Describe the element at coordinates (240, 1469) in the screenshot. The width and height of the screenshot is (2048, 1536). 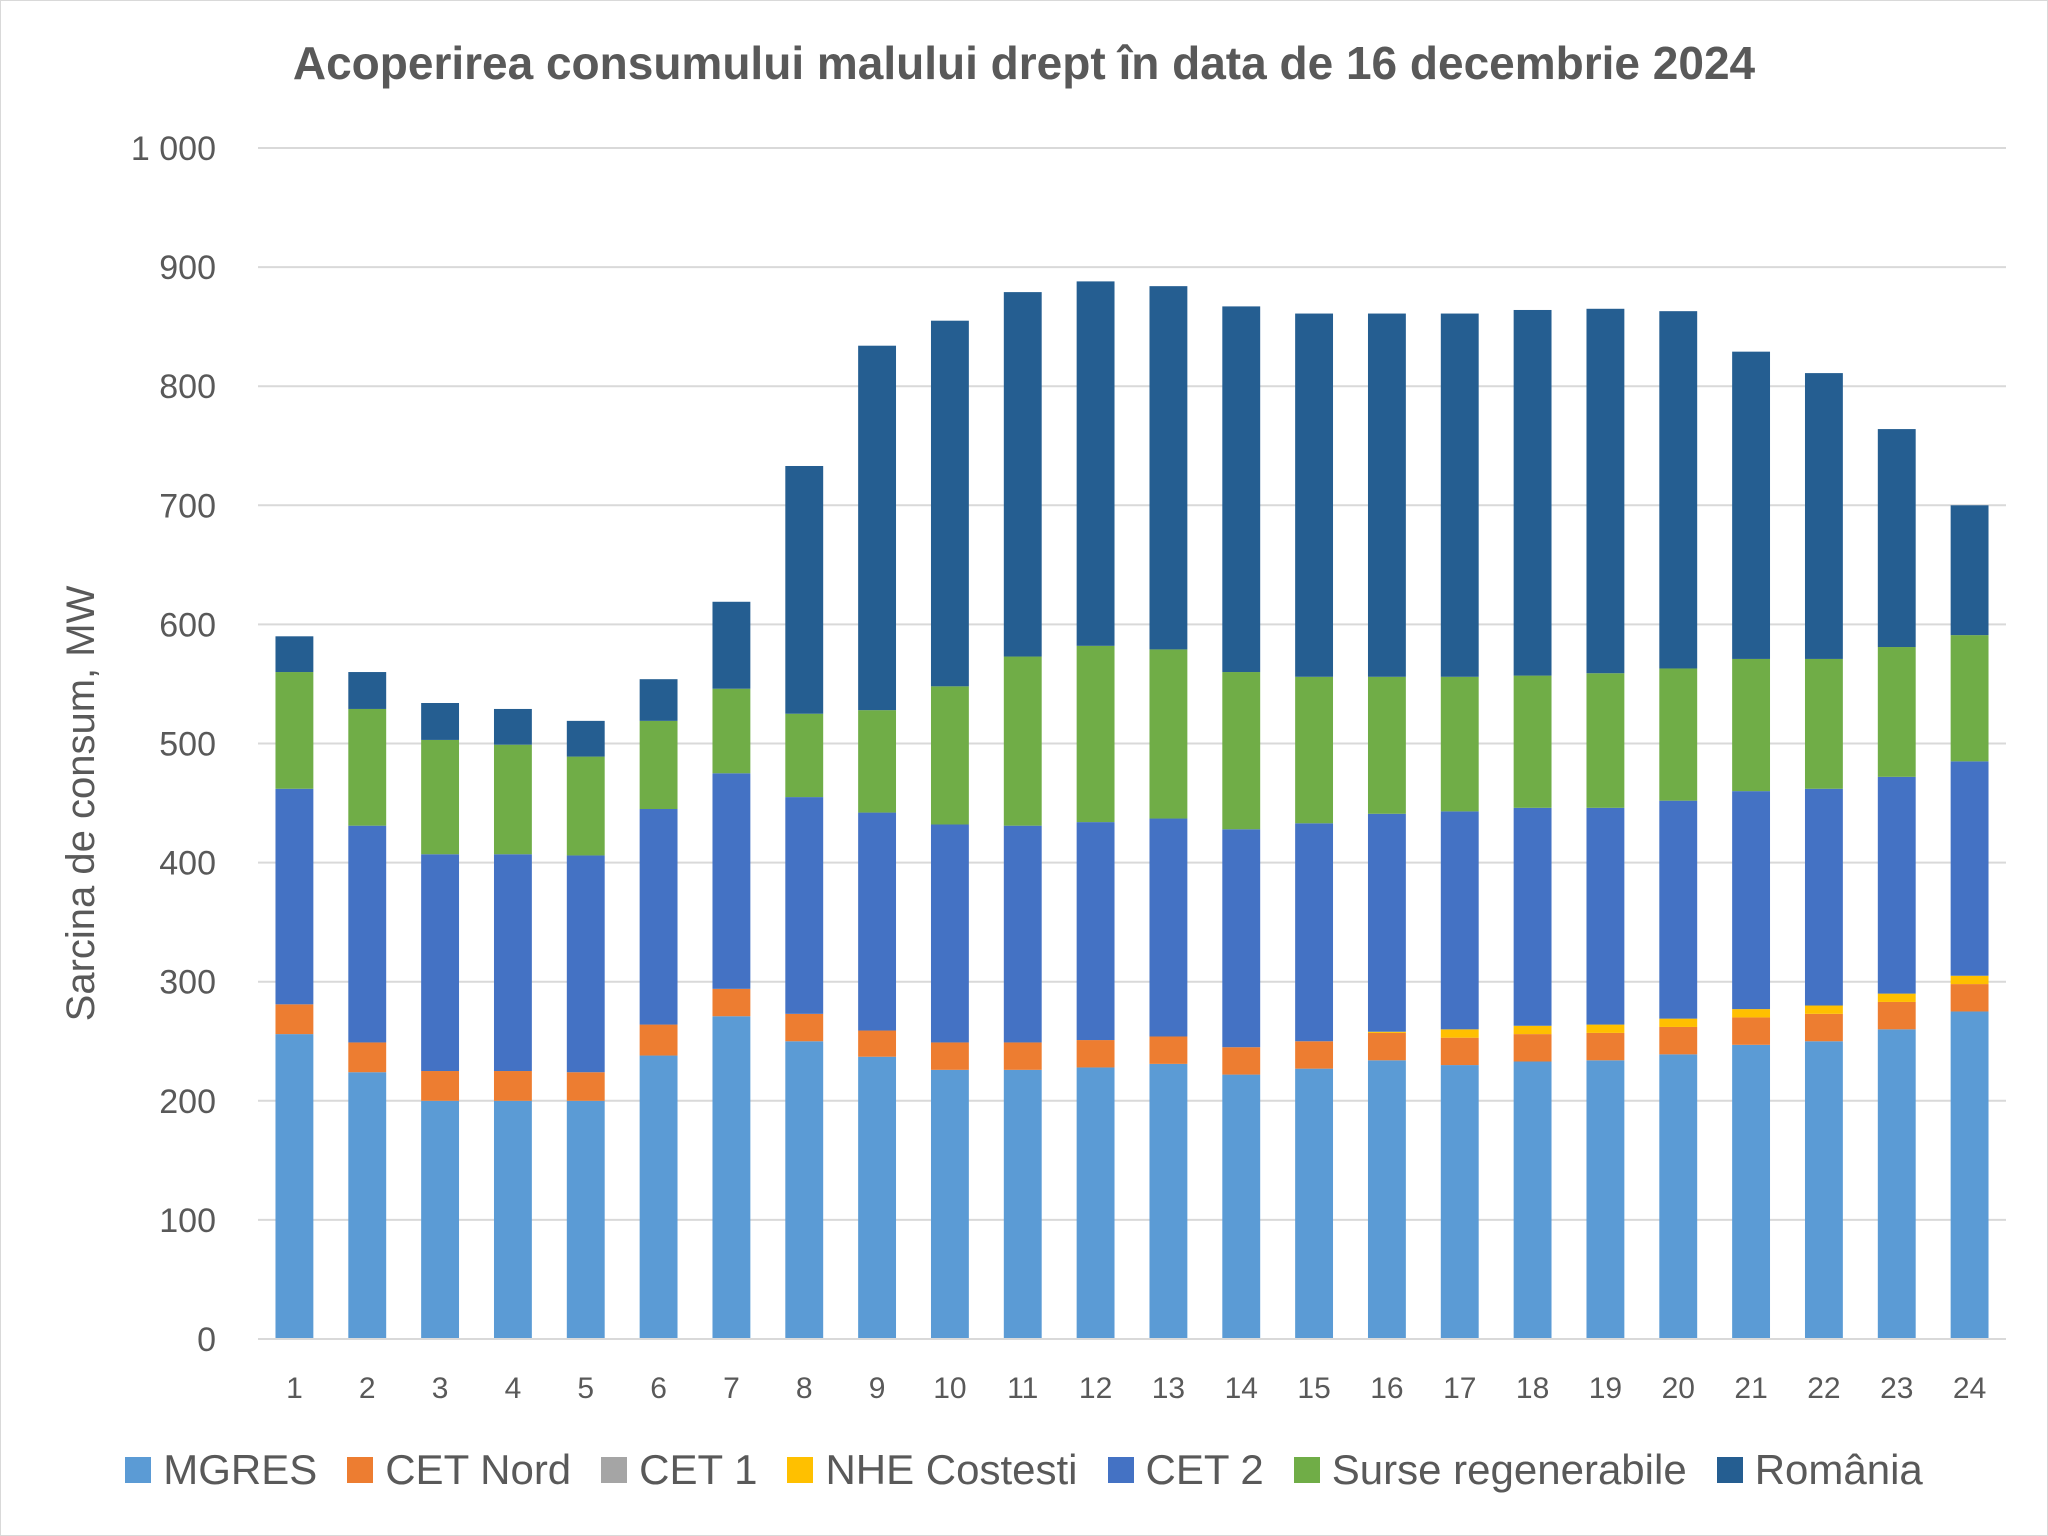
I see `legend-label: MGRES` at that location.